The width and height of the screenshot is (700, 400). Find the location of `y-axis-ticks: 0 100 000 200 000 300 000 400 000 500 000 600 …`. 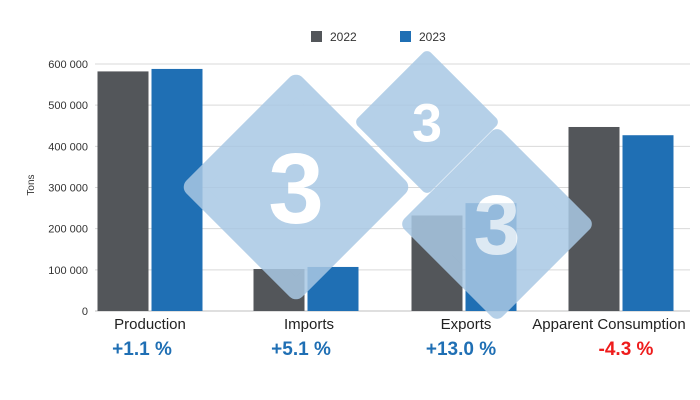

y-axis-ticks: 0 100 000 200 000 300 000 400 000 500 000 600 … is located at coordinates (68, 188).